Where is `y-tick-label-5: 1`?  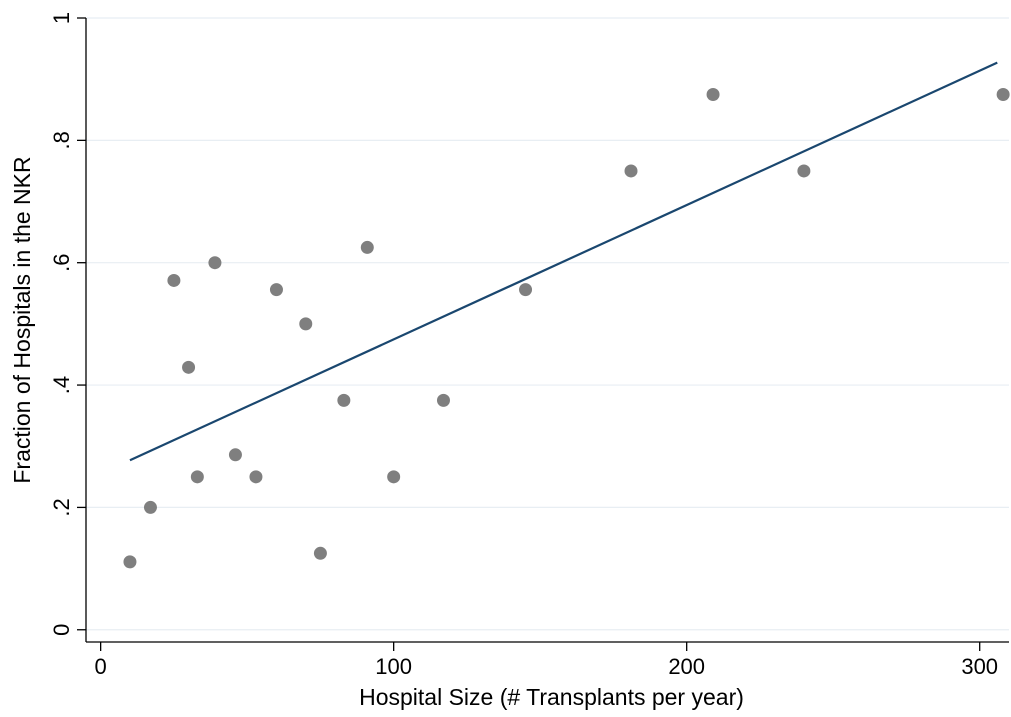
y-tick-label-5: 1 is located at coordinates (61, 18).